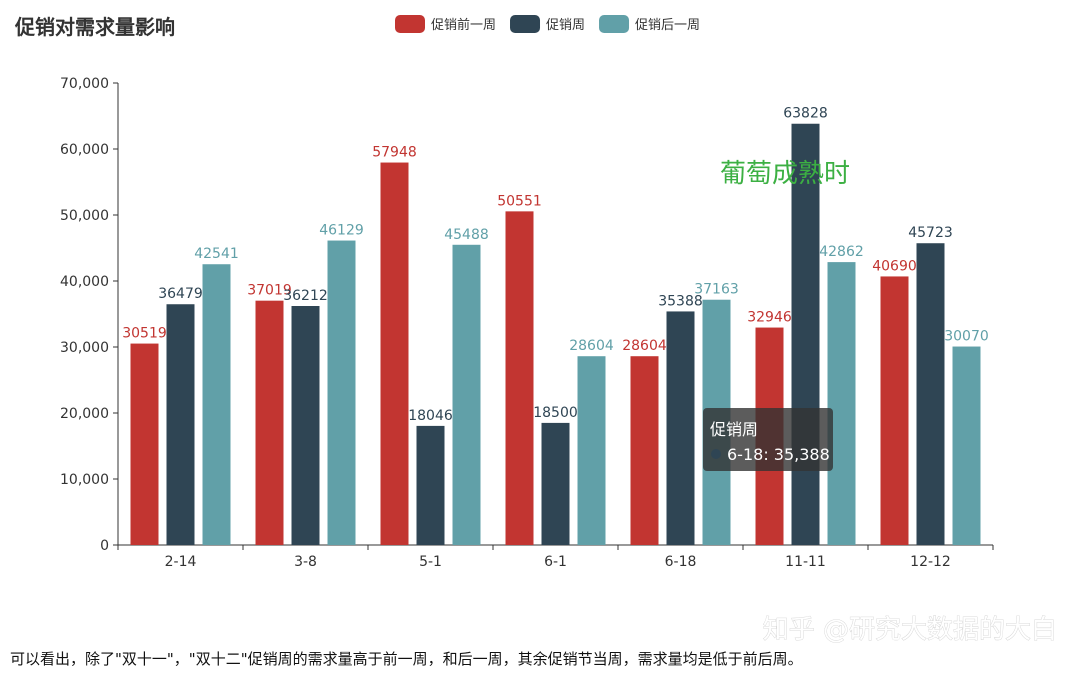  I want to click on x-tick-label: 11-11, so click(805, 562).